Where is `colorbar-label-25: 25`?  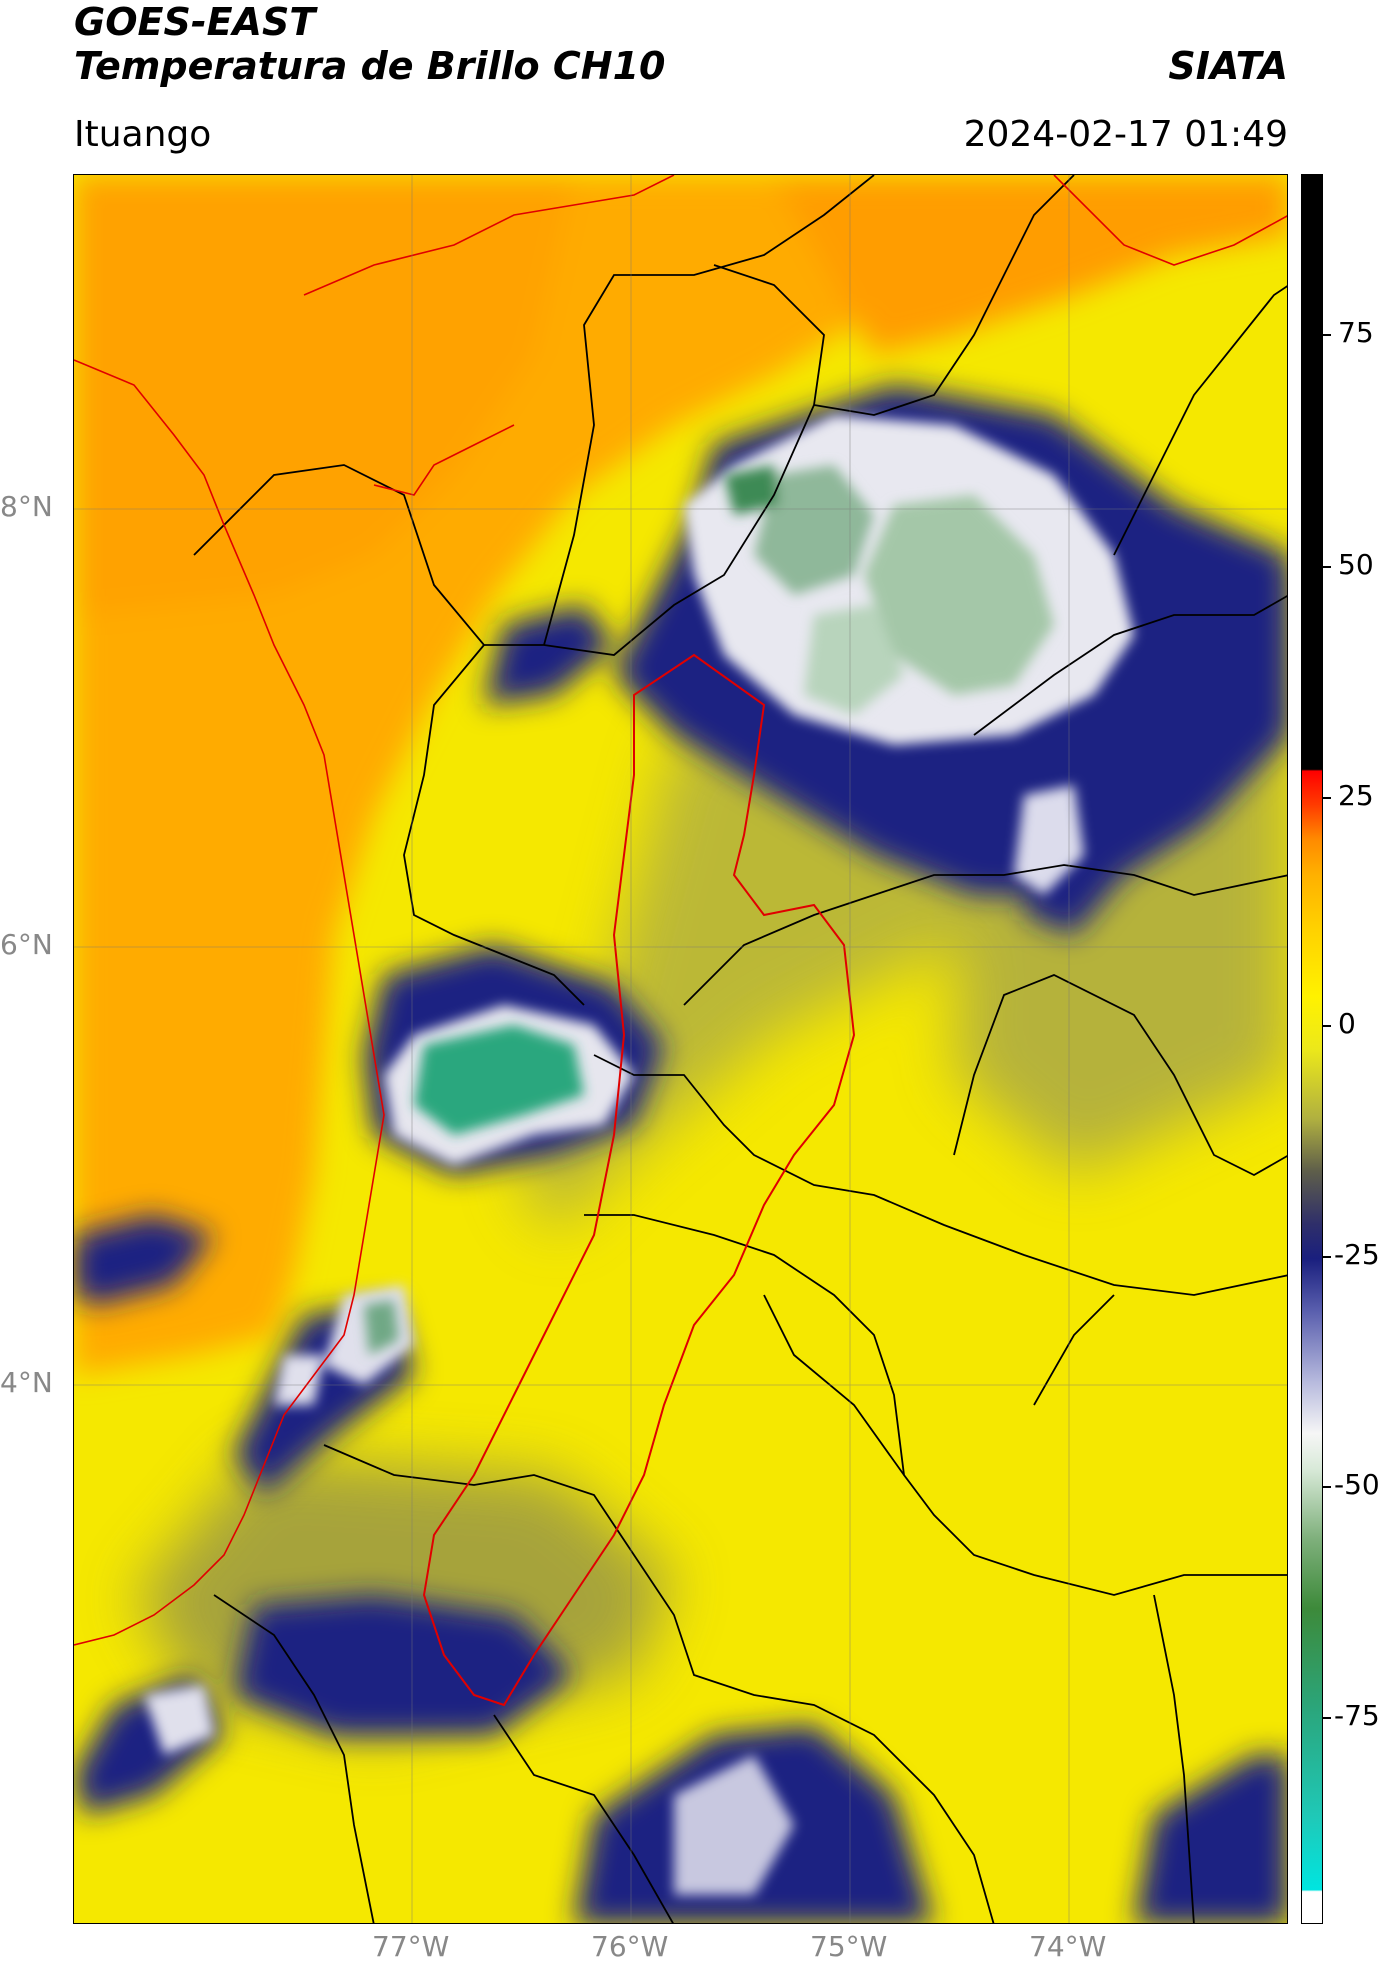
colorbar-label-25: 25 is located at coordinates (1356, 795).